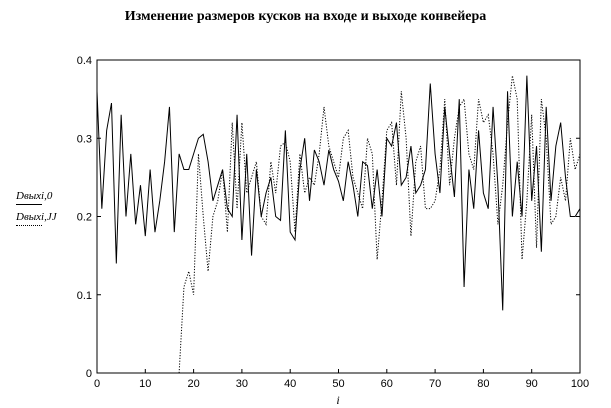 This screenshot has height=408, width=611. I want to click on x-tick-label: 100, so click(580, 384).